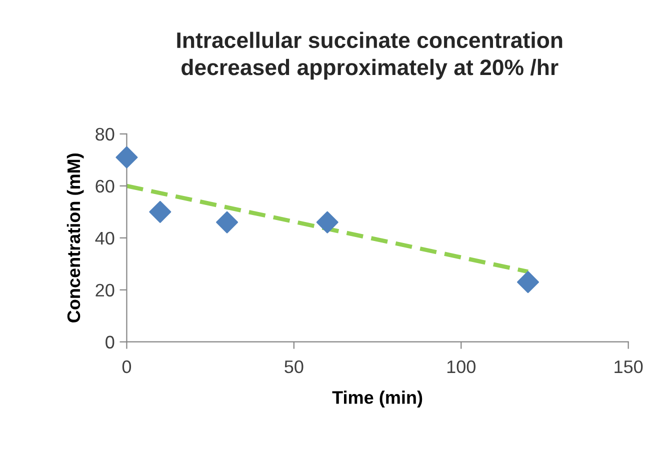  I want to click on x-tick-label: 50, so click(294, 367).